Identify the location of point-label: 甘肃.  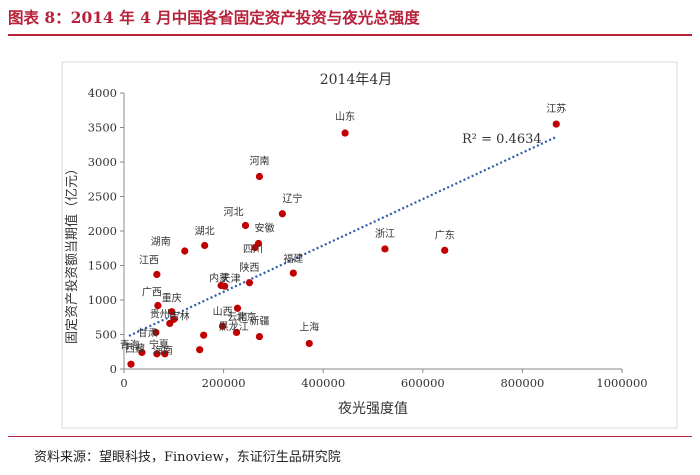
(148, 332).